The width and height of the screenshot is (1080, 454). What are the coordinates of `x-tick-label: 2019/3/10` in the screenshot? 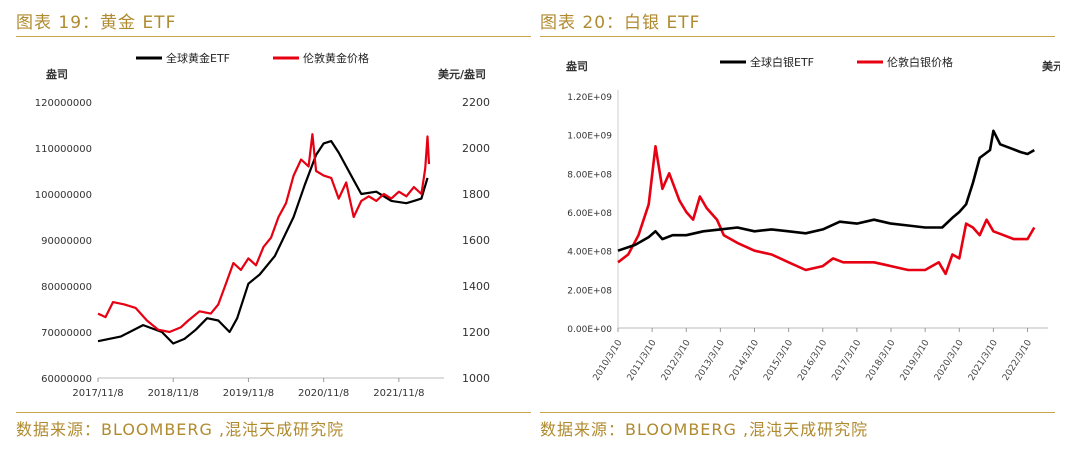 It's located at (915, 360).